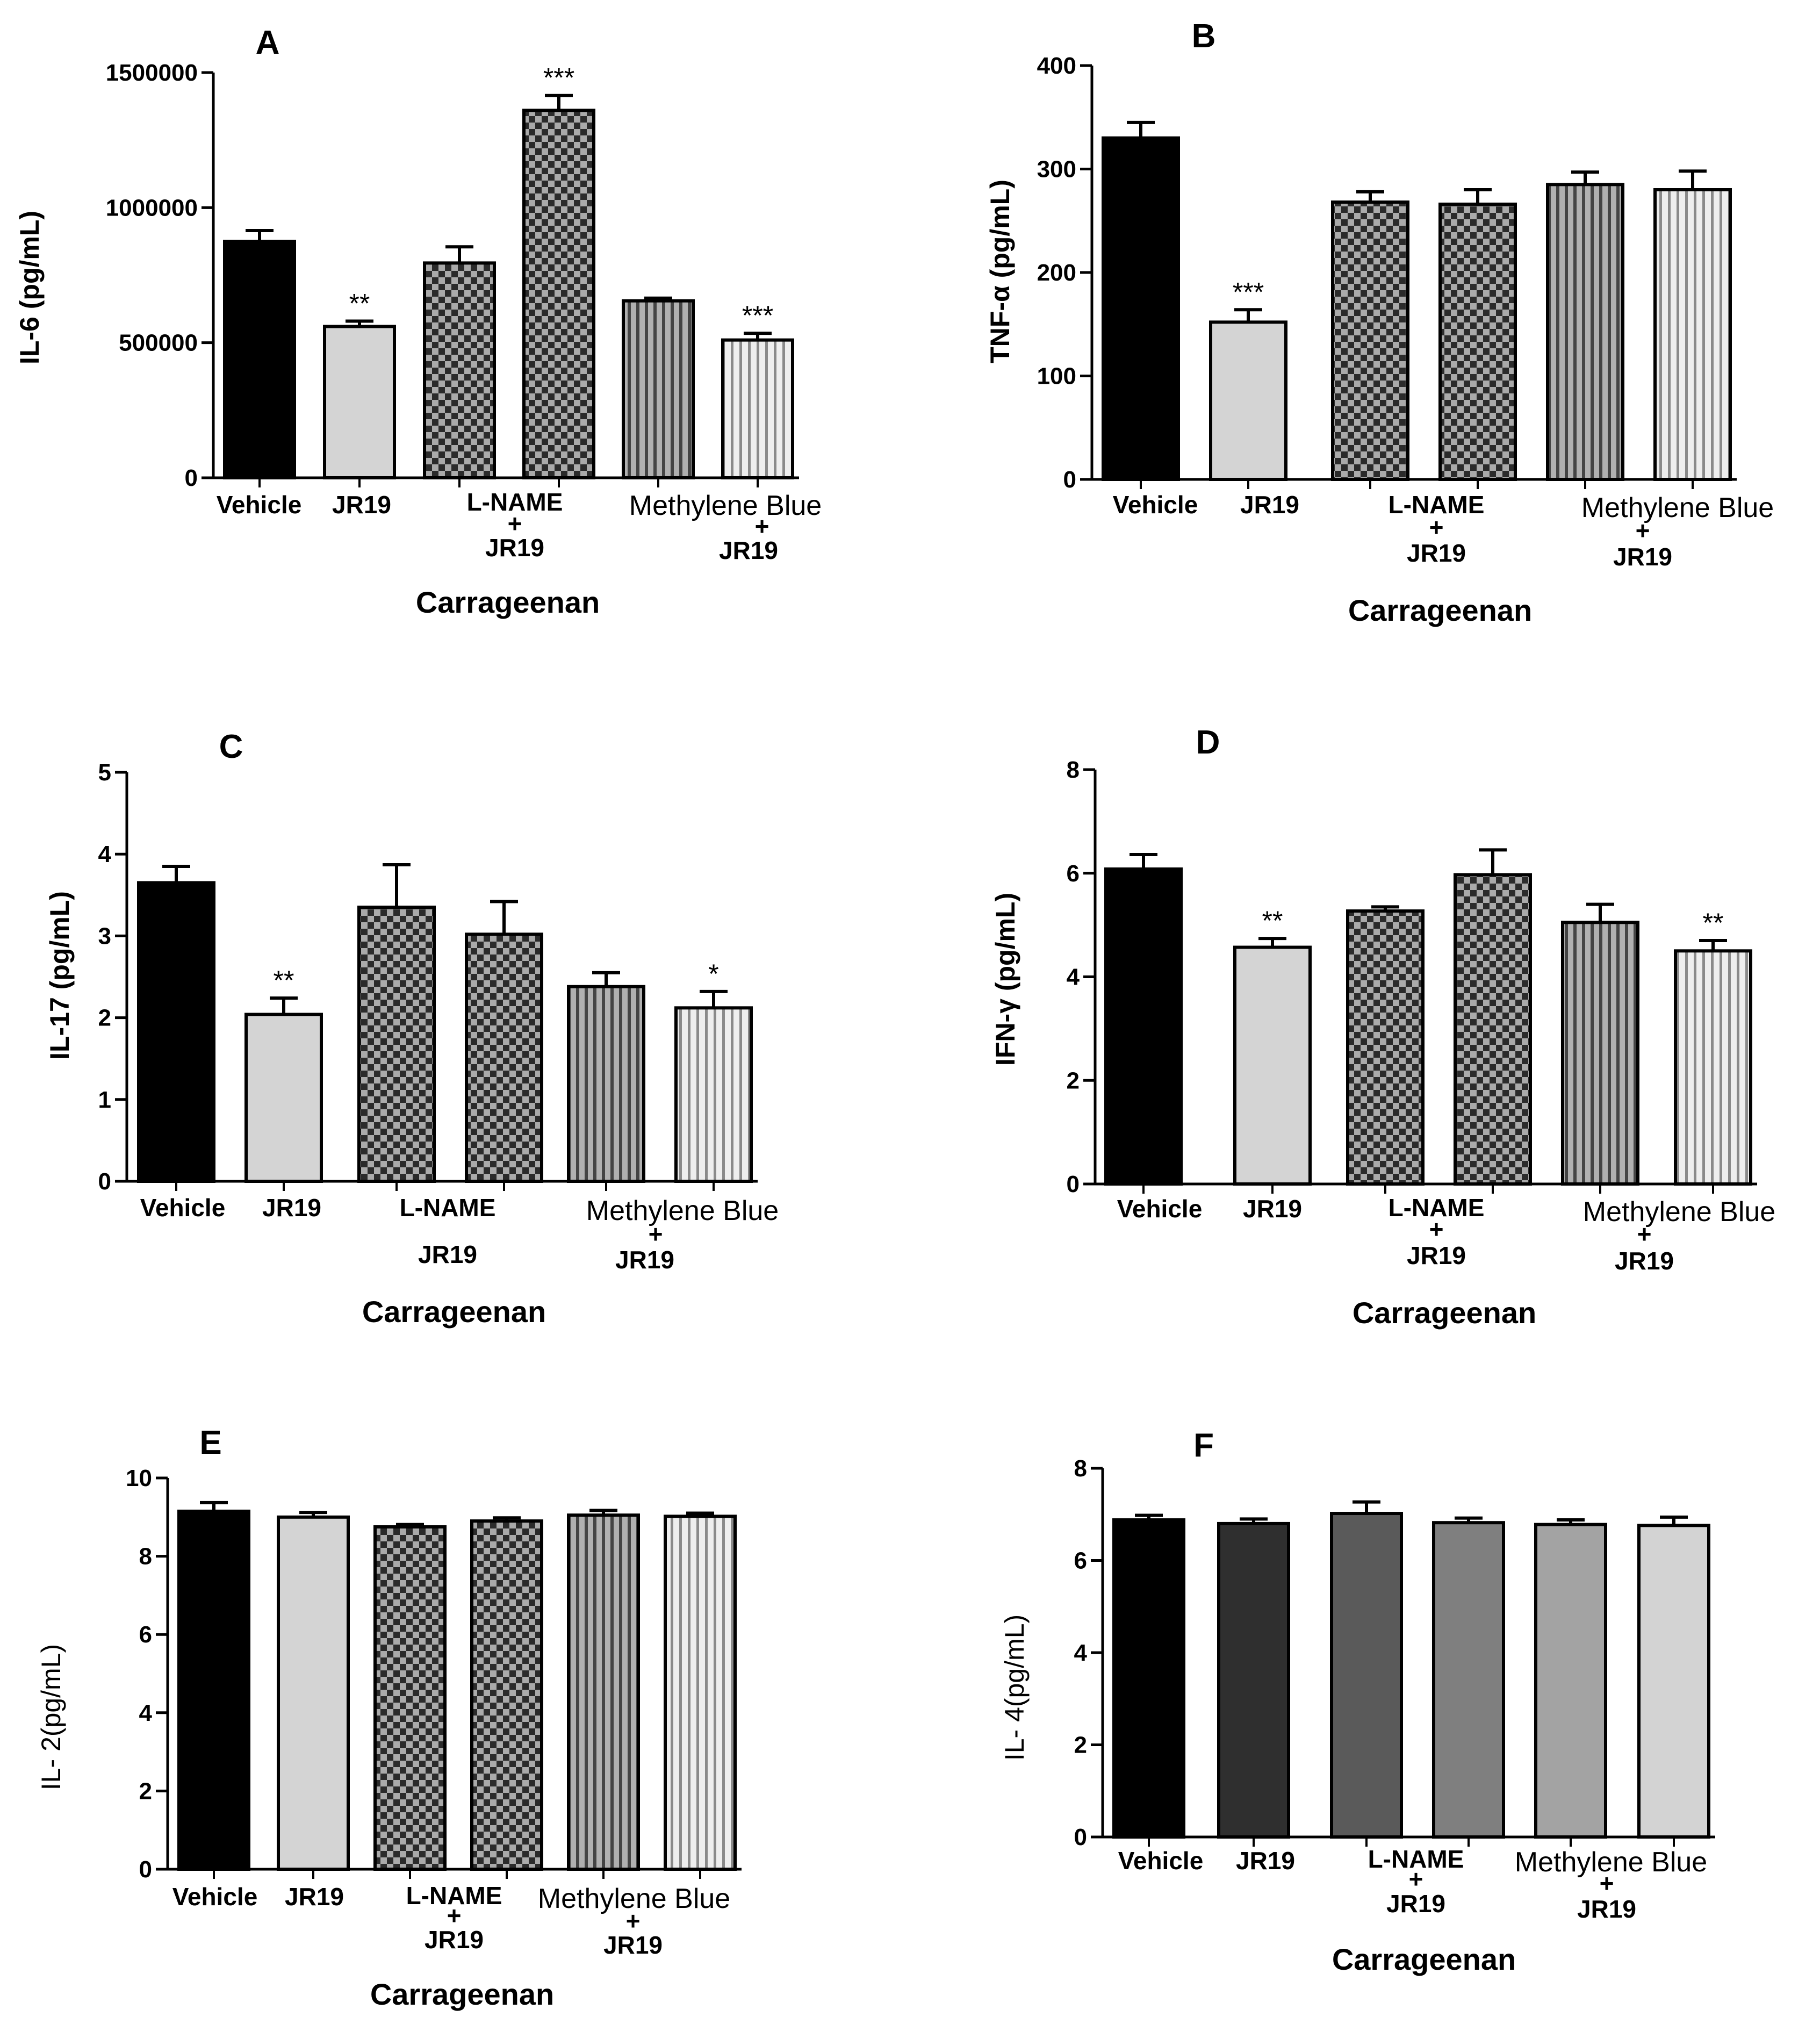 The width and height of the screenshot is (1820, 2031). Describe the element at coordinates (1080, 1746) in the screenshot. I see `y-tick-label-f-1: 2` at that location.